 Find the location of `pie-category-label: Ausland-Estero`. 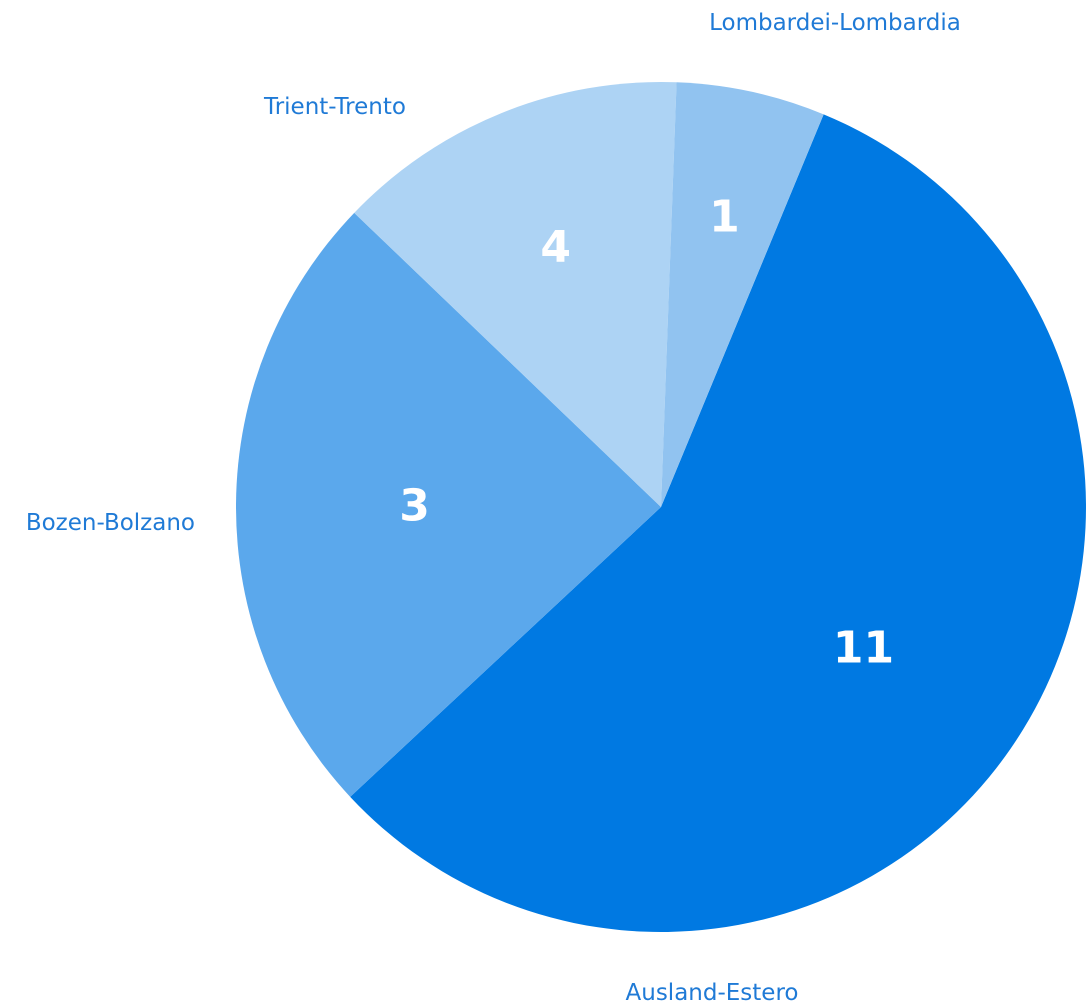

pie-category-label: Ausland-Estero is located at coordinates (712, 993).